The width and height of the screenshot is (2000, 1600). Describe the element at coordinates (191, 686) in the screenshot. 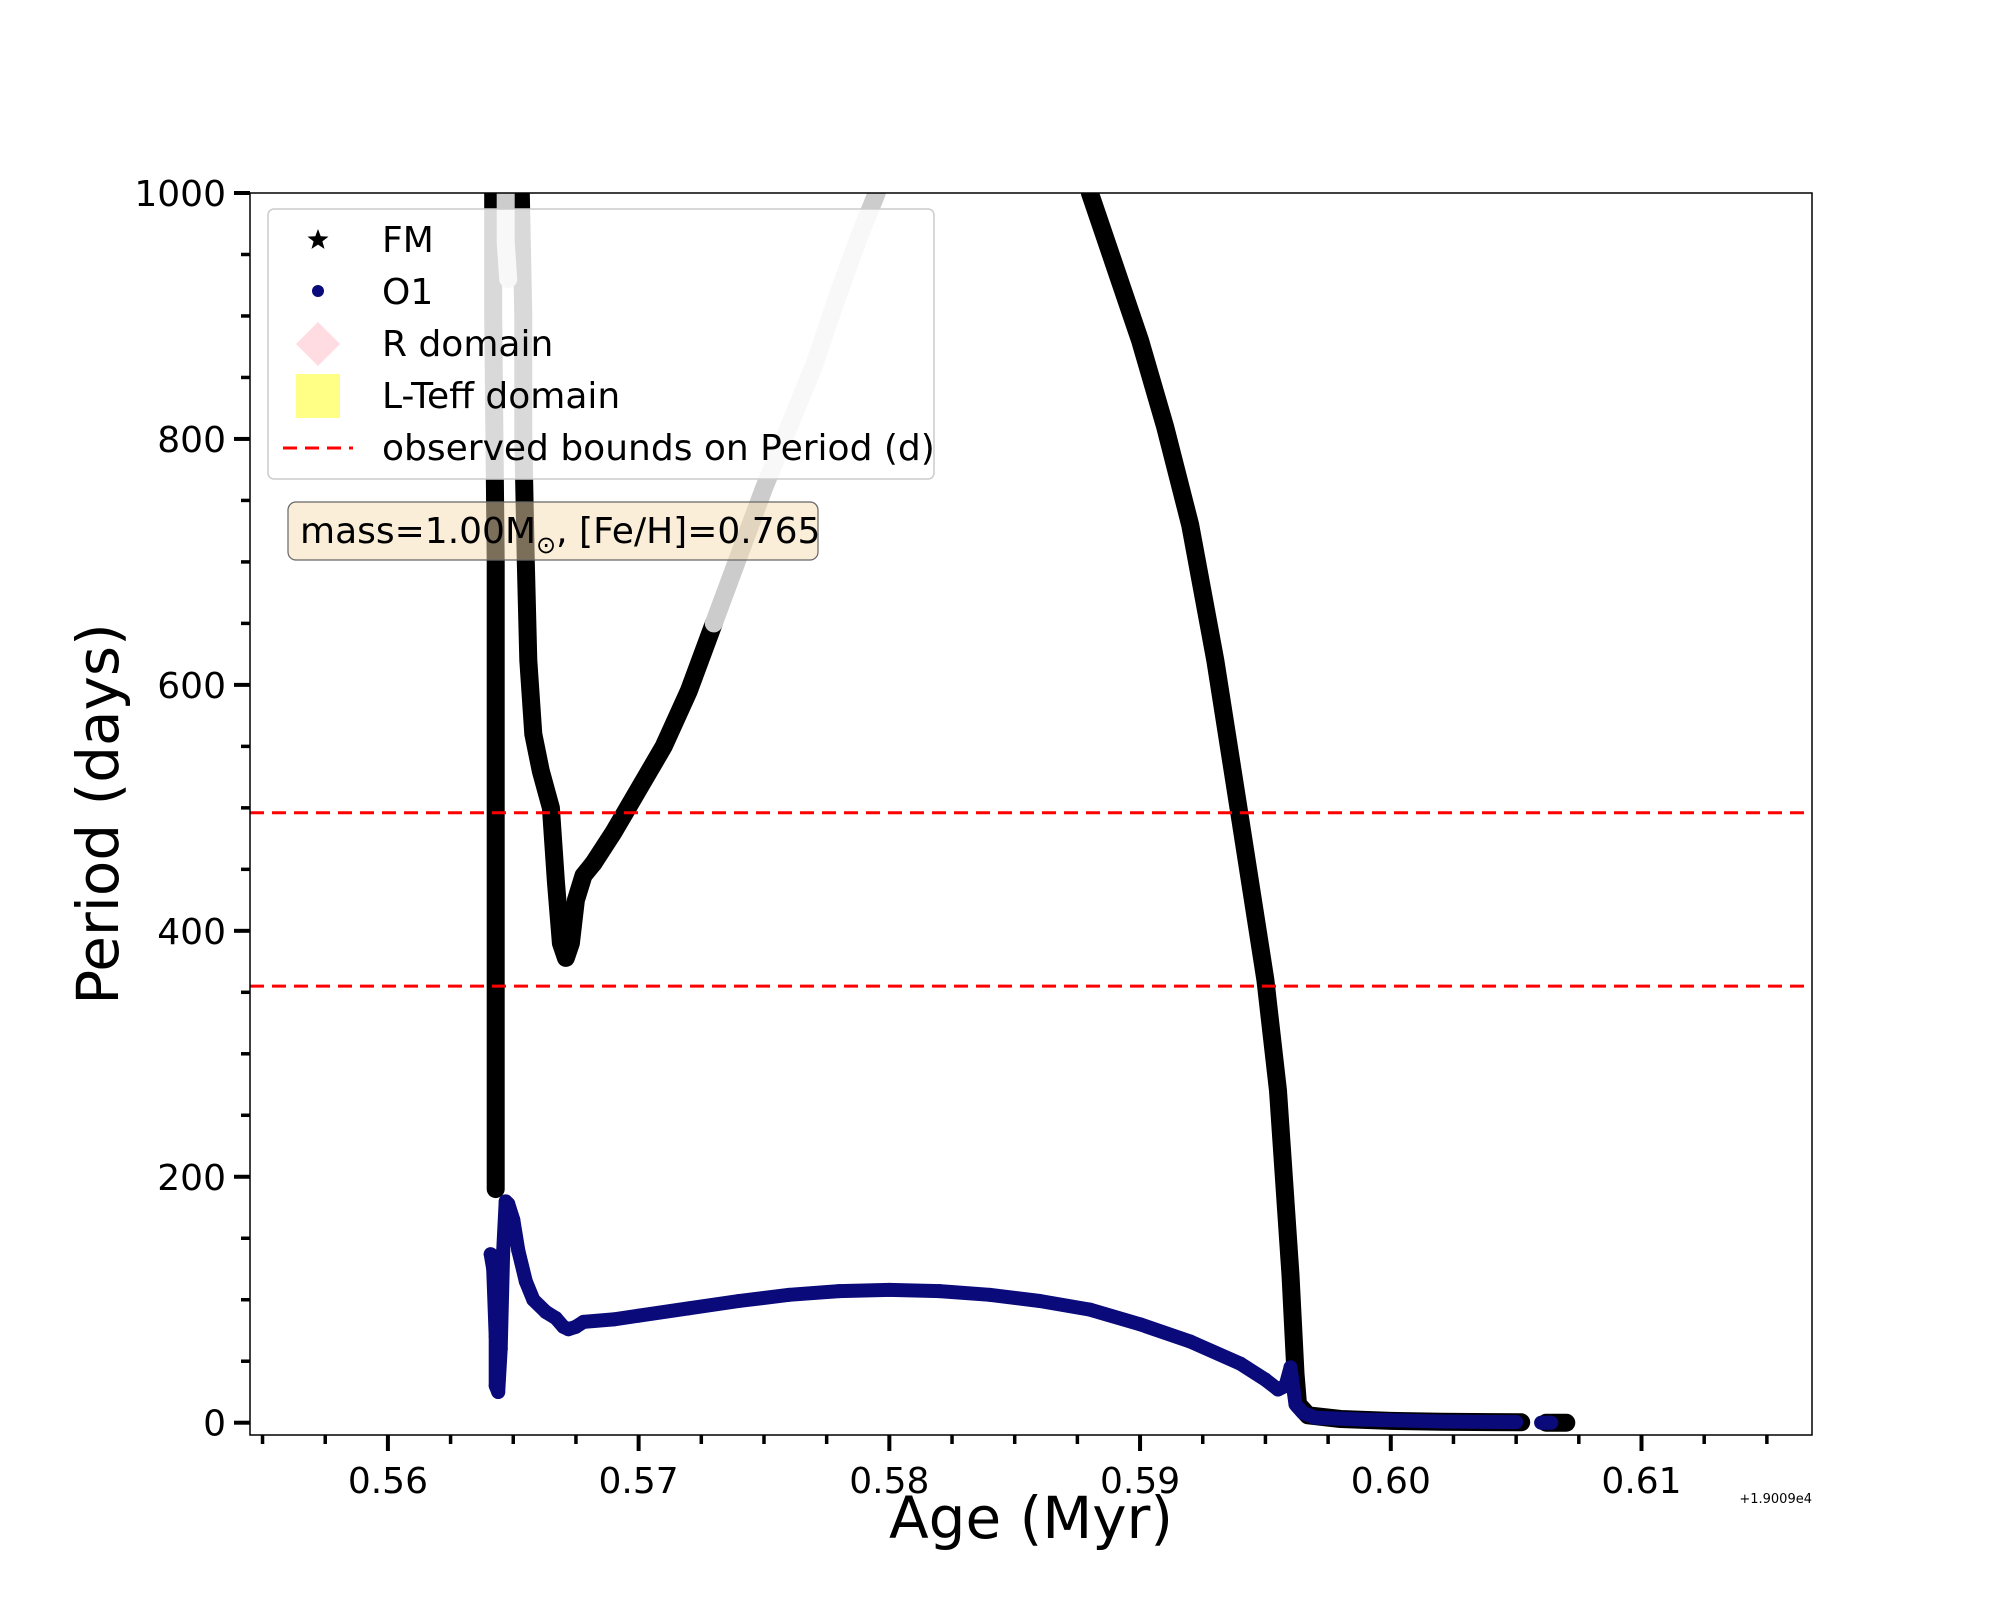

I see `y-tick-label: 600` at that location.